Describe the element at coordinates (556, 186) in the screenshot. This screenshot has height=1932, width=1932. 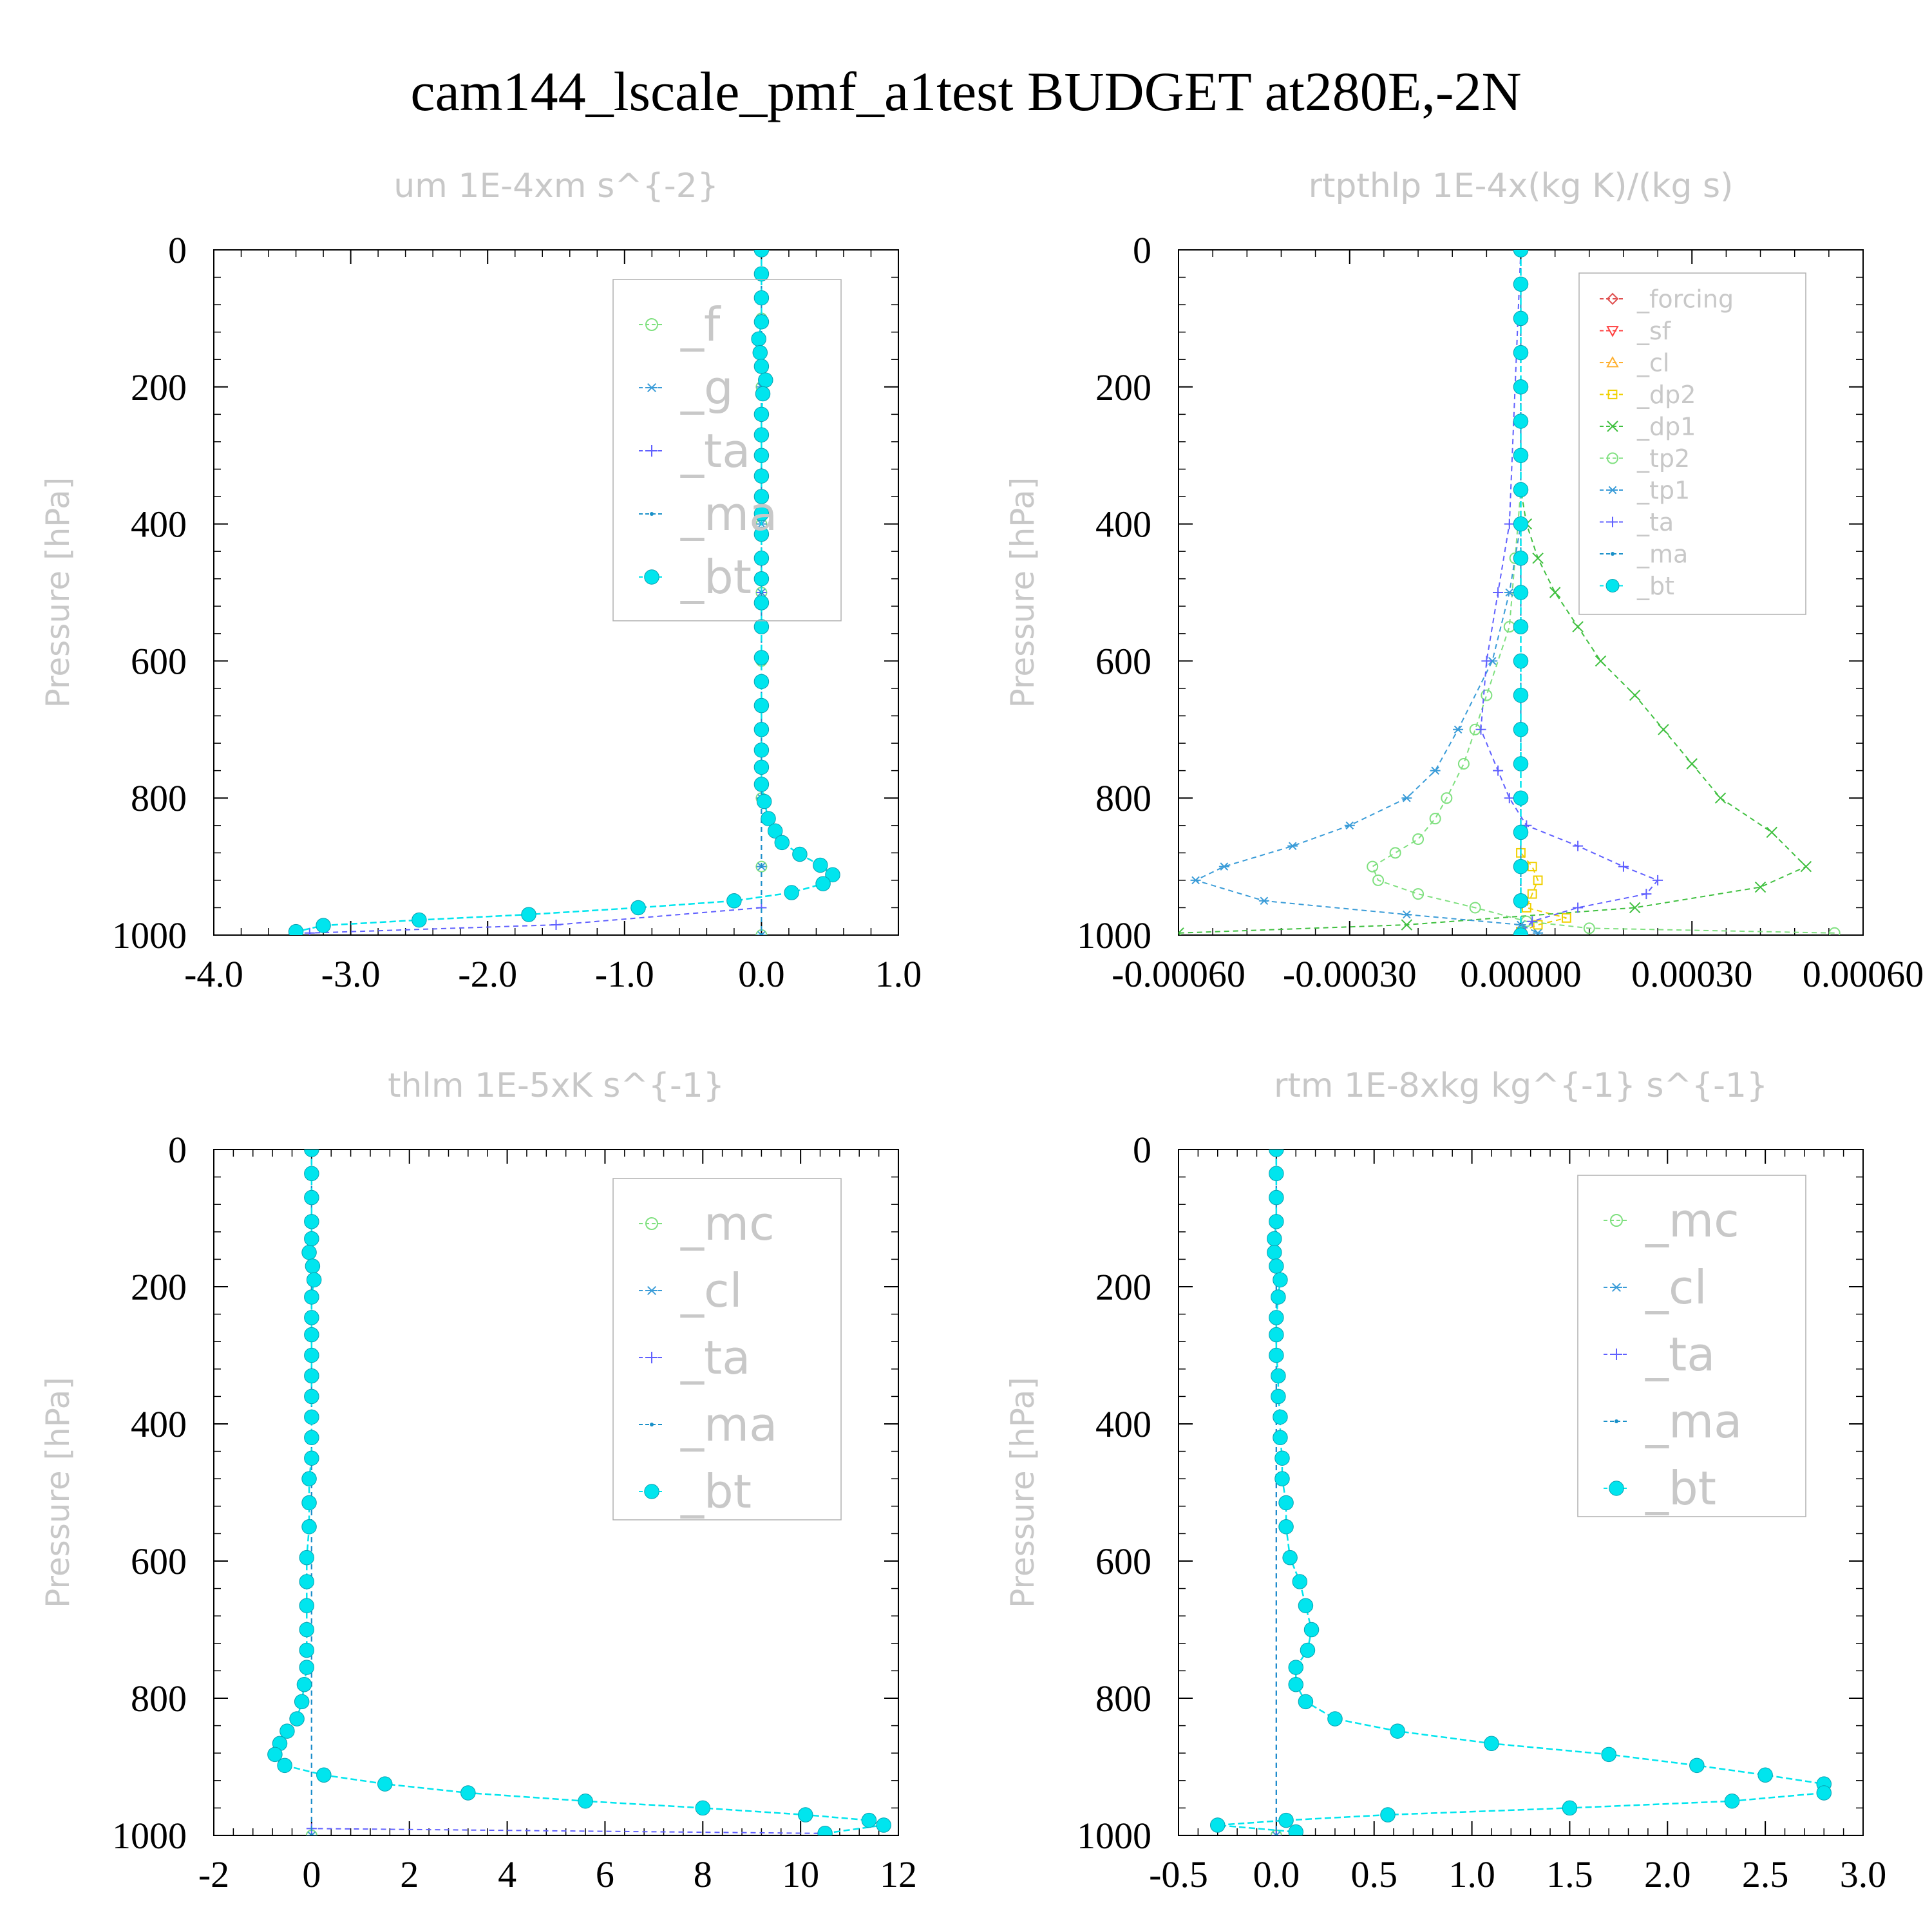
I see `panel-title: um 1E-4xm s^{-2}` at that location.